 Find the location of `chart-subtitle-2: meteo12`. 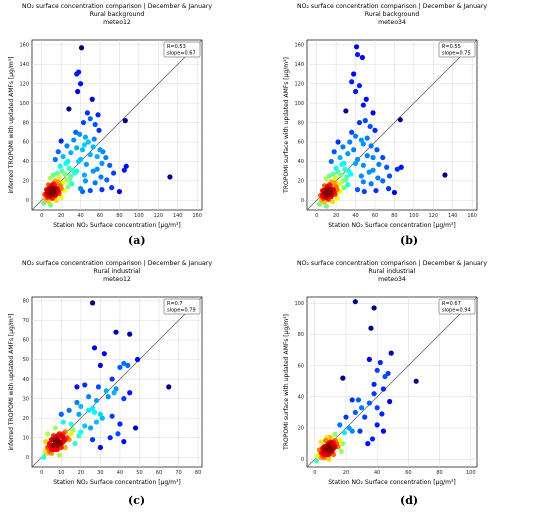

chart-subtitle-2: meteo12 is located at coordinates (117, 22).